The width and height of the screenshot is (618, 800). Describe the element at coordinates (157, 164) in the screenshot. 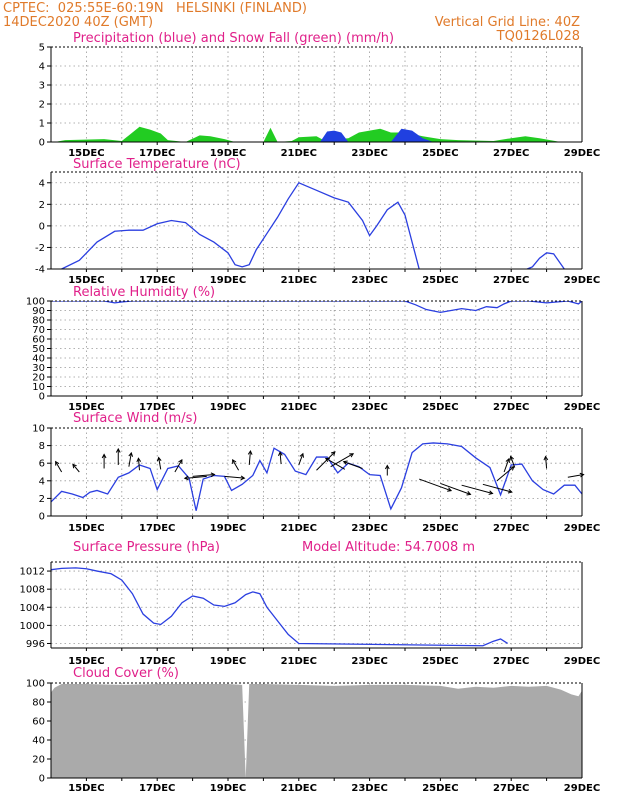

I see `panel-title: Surface Temperature (nC)` at that location.